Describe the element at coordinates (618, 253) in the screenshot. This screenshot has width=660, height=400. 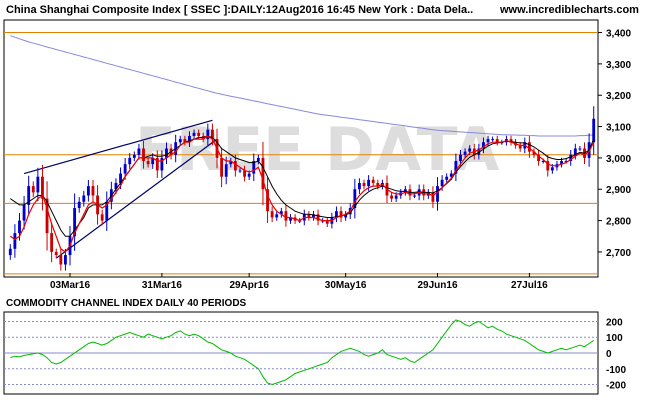
I see `price-tick-label: 2,700` at that location.